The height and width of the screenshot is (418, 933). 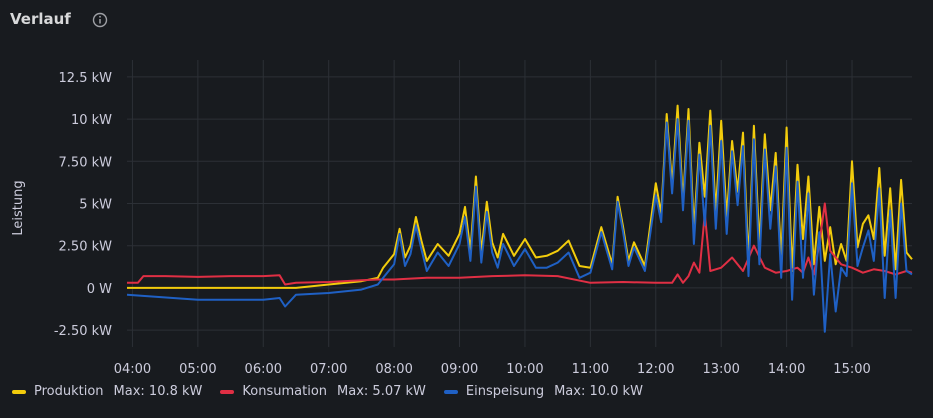 What do you see at coordinates (100, 20) in the screenshot?
I see `info-icon` at bounding box center [100, 20].